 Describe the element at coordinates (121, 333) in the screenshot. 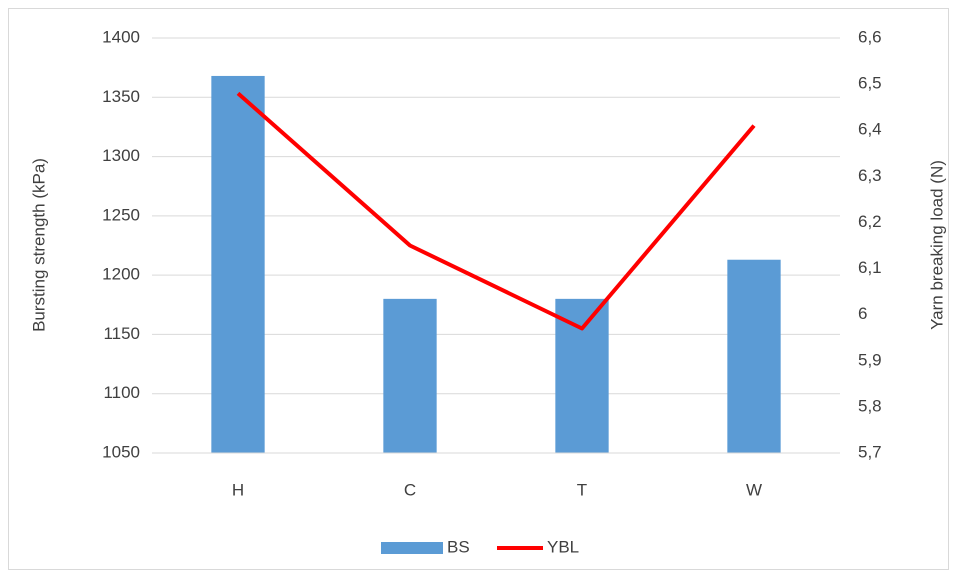

I see `y-tick-label: 1150` at that location.